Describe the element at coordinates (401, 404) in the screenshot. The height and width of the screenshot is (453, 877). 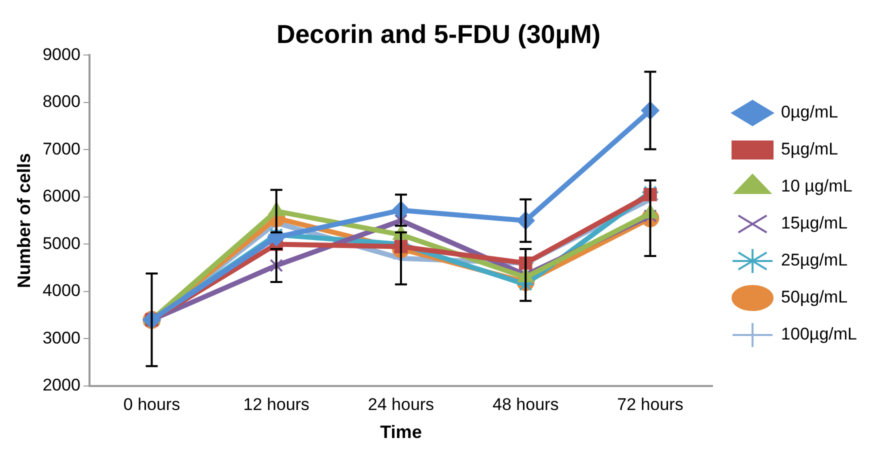
I see `x-tick-label: 24 hours` at that location.